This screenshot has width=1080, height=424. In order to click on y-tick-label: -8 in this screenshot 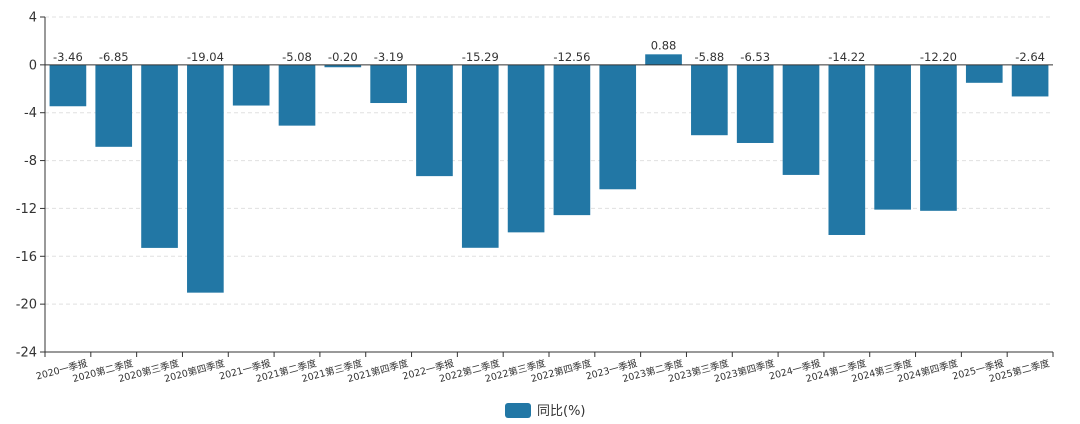, I will do `click(30, 161)`.